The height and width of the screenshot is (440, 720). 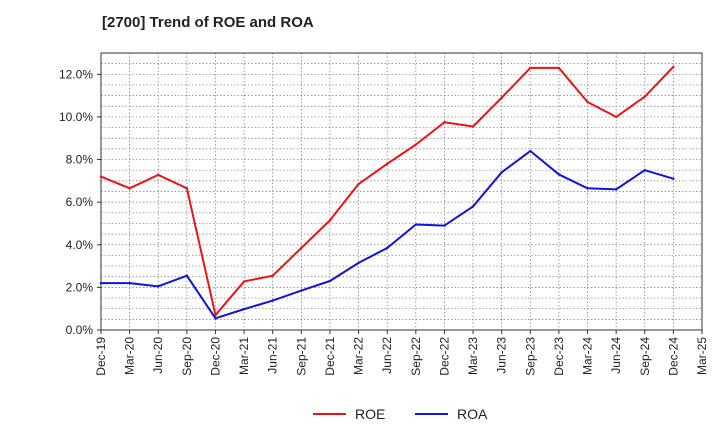 What do you see at coordinates (616, 355) in the screenshot?
I see `x-tick-label: Jun-24` at bounding box center [616, 355].